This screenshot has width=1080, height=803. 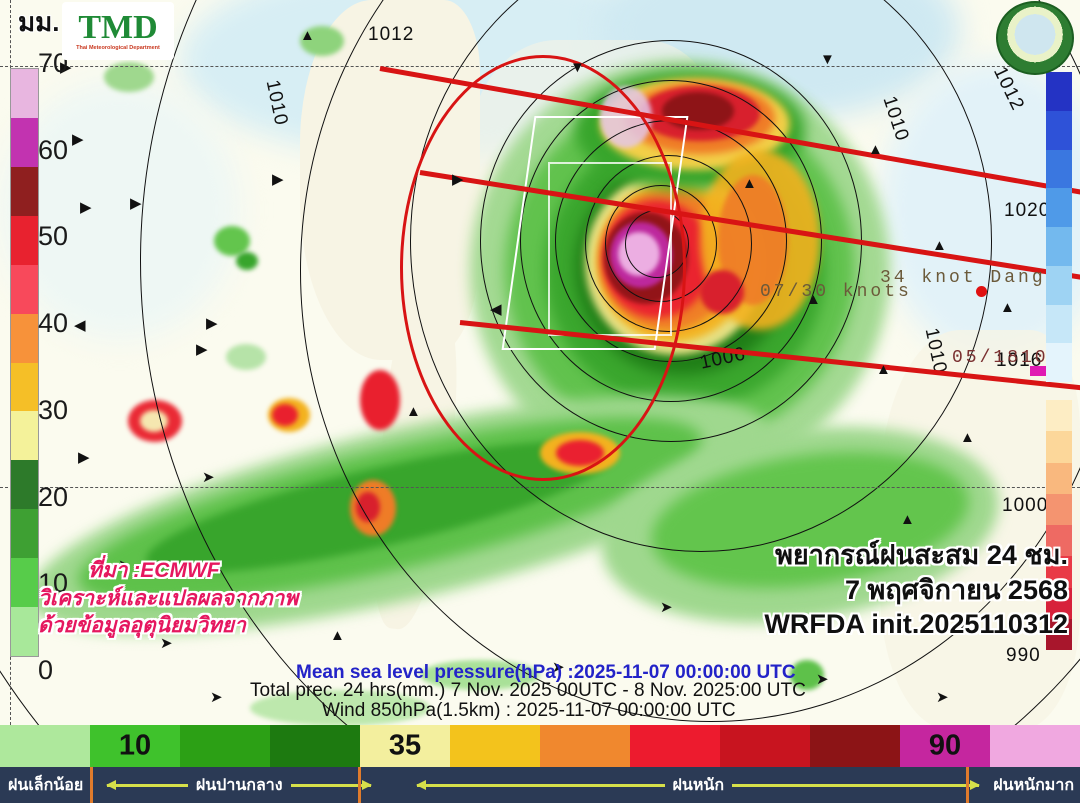 What do you see at coordinates (921, 555) in the screenshot?
I see `forecast-line-1: พยากรณ์ฝนสะสม 24 ชม.` at bounding box center [921, 555].